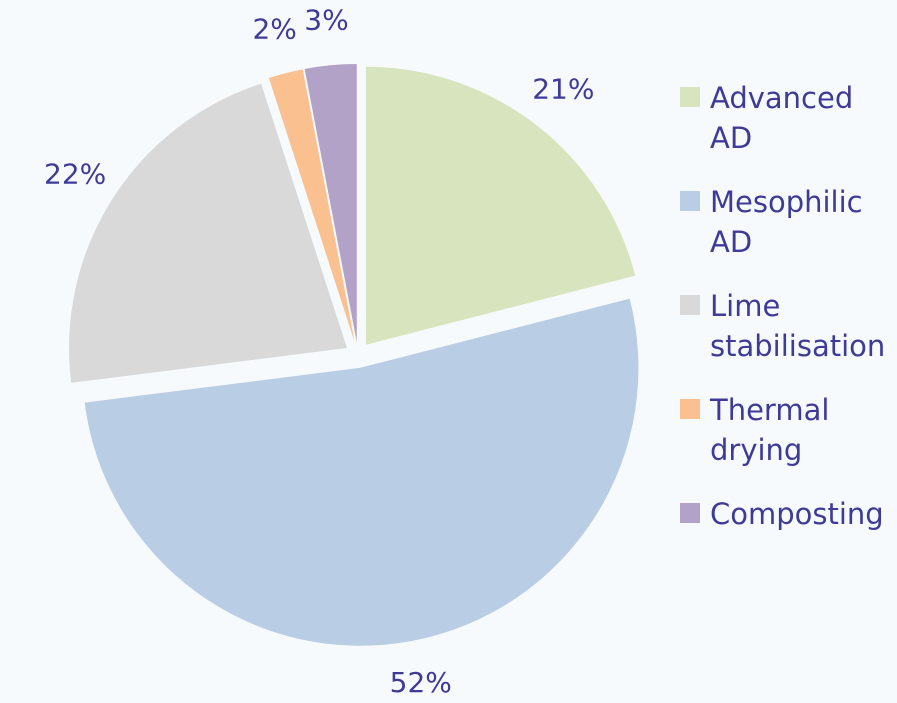  I want to click on legend-item: Advanced AD, so click(787, 118).